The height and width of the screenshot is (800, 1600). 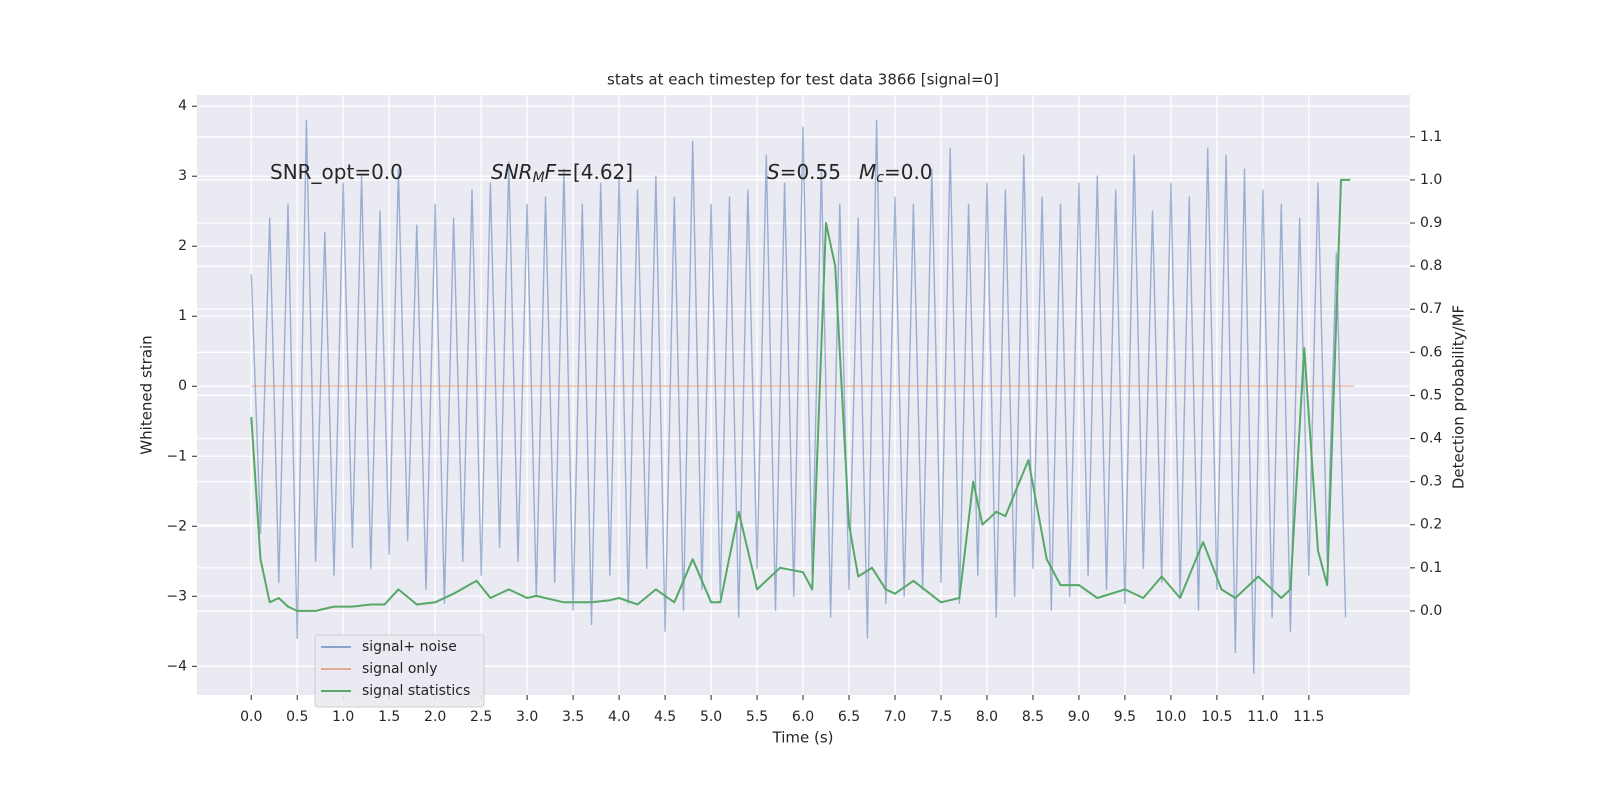 I want to click on y-tick-label: −2, so click(x=176, y=526).